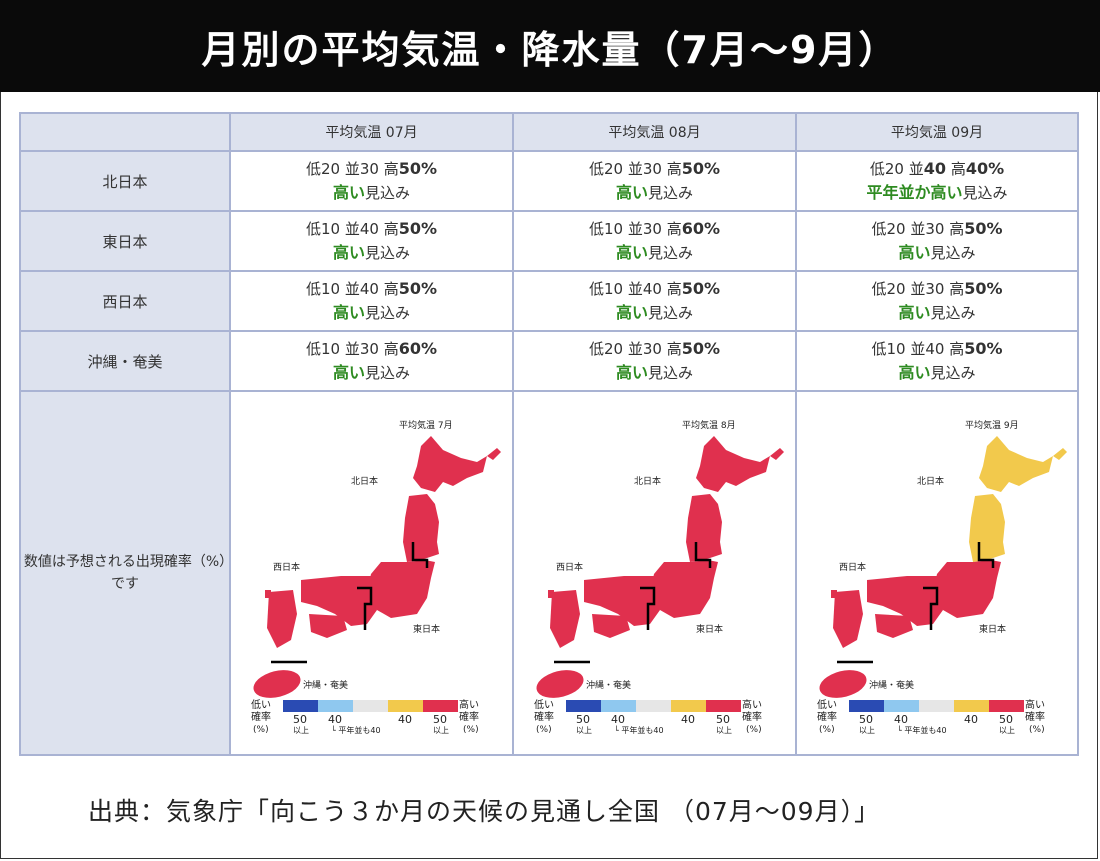 Image resolution: width=1100 pixels, height=861 pixels. What do you see at coordinates (709, 425) in the screenshot?
I see `map-title: 平均気温 8月` at bounding box center [709, 425].